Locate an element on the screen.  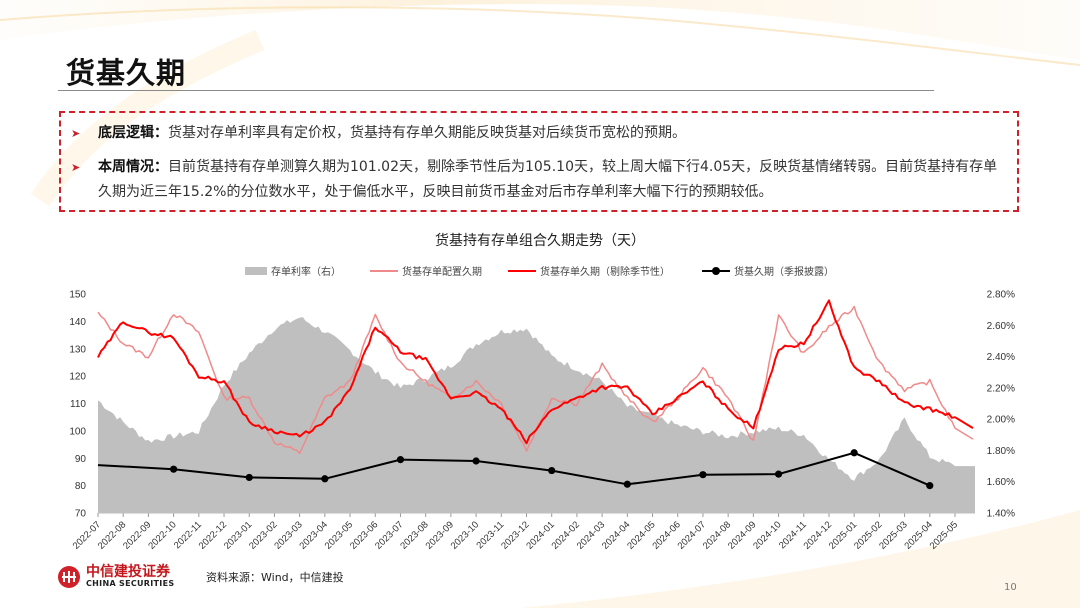
data-source: 资料来源：Wind，中信建投 is located at coordinates (275, 577).